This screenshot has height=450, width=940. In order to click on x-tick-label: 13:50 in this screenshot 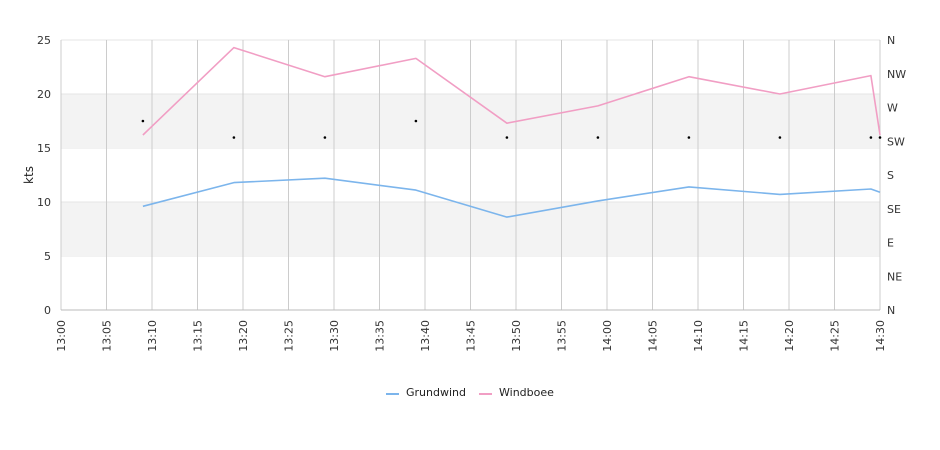, I will do `click(516, 336)`.